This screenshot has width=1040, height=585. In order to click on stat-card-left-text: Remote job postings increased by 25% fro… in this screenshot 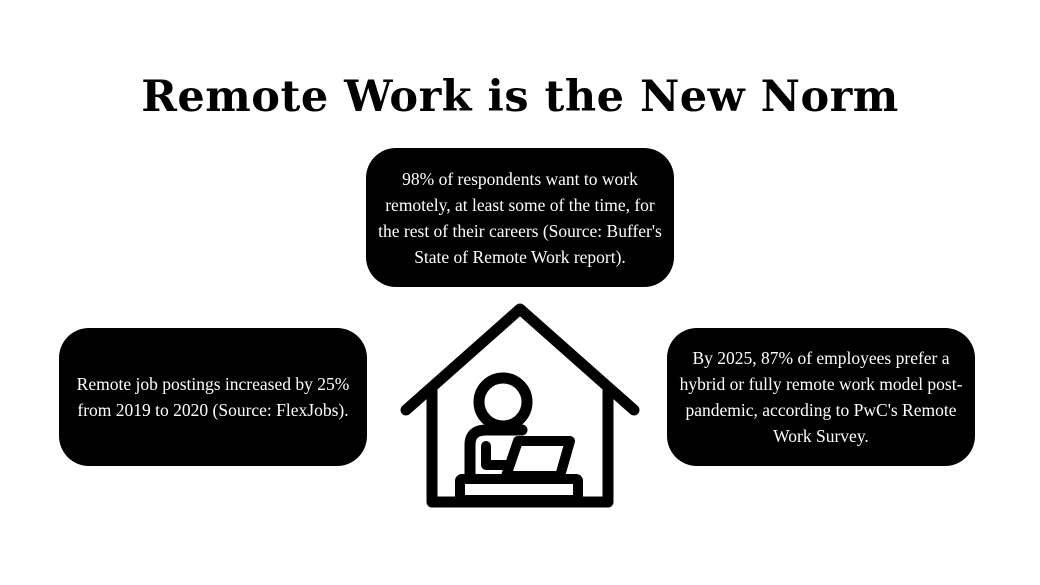, I will do `click(213, 397)`.